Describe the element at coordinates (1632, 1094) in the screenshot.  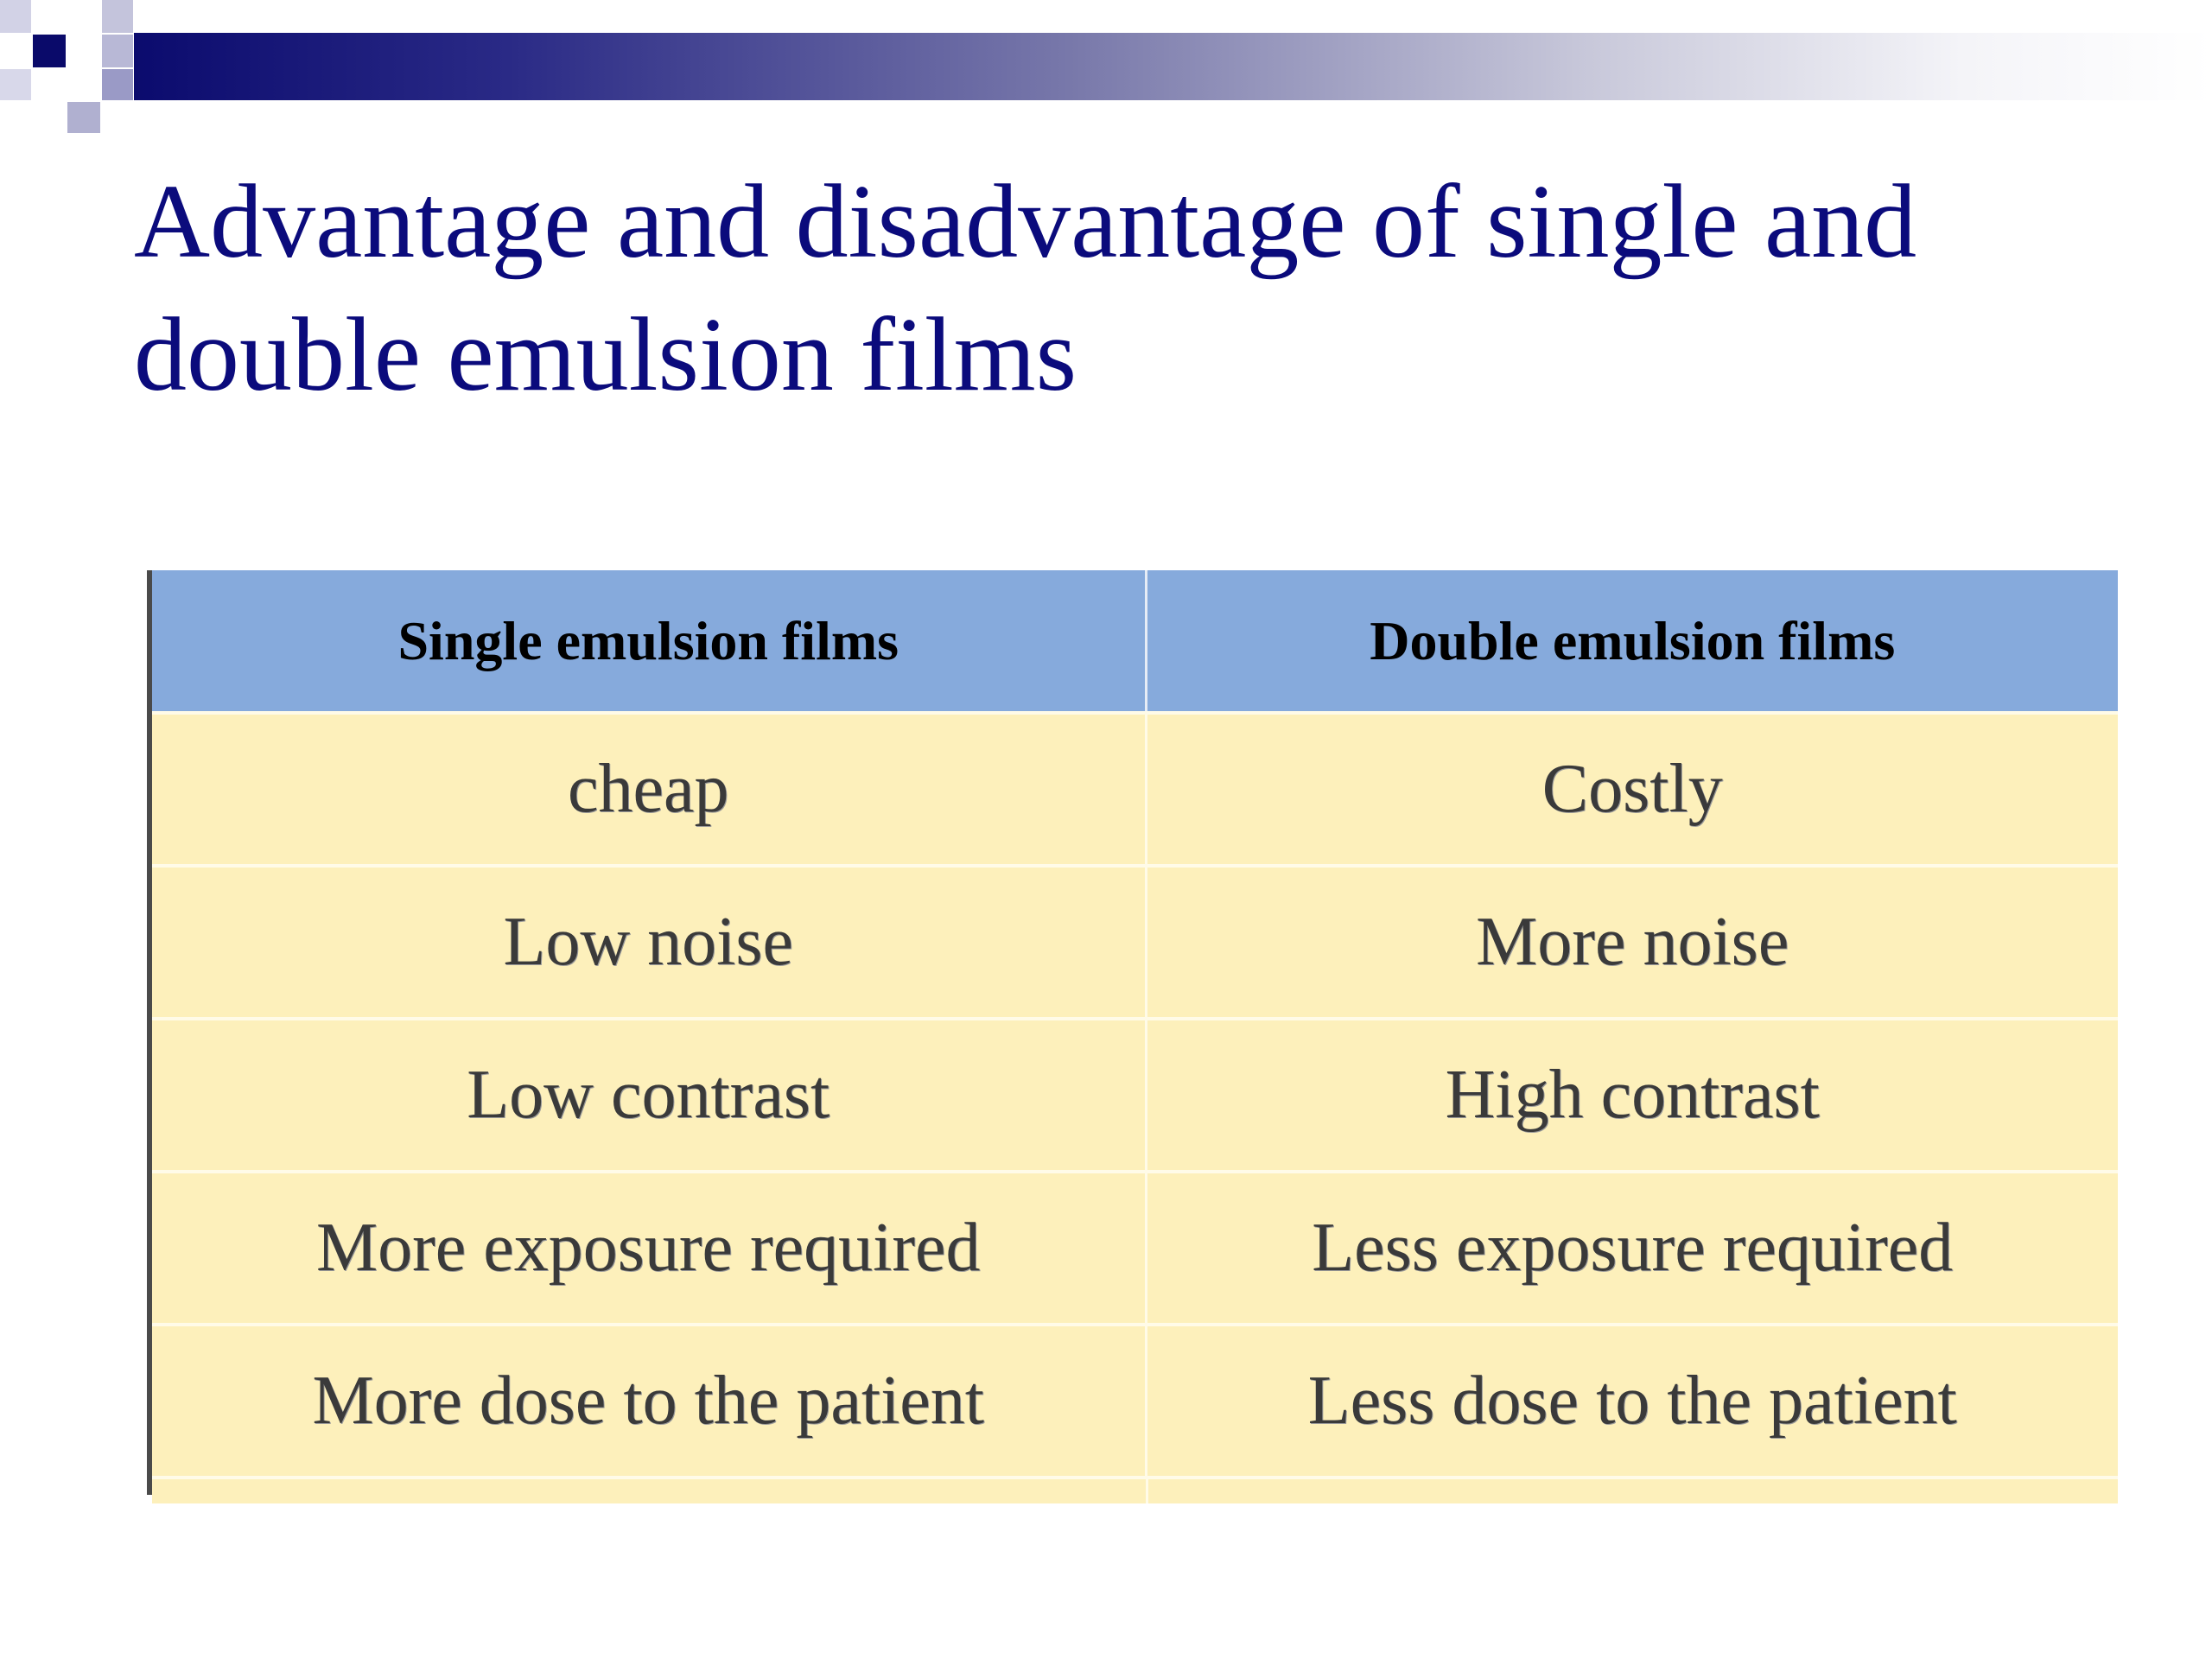
I see `table-cell-double: High contrast` at that location.